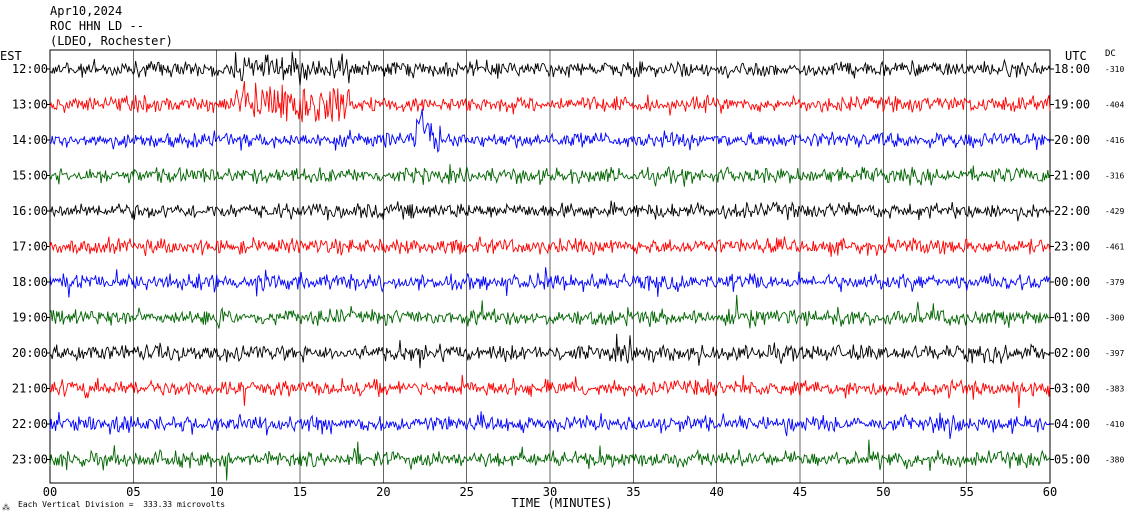 The height and width of the screenshot is (519, 1130). What do you see at coordinates (1072, 460) in the screenshot?
I see `utc-time-label: 05:00` at bounding box center [1072, 460].